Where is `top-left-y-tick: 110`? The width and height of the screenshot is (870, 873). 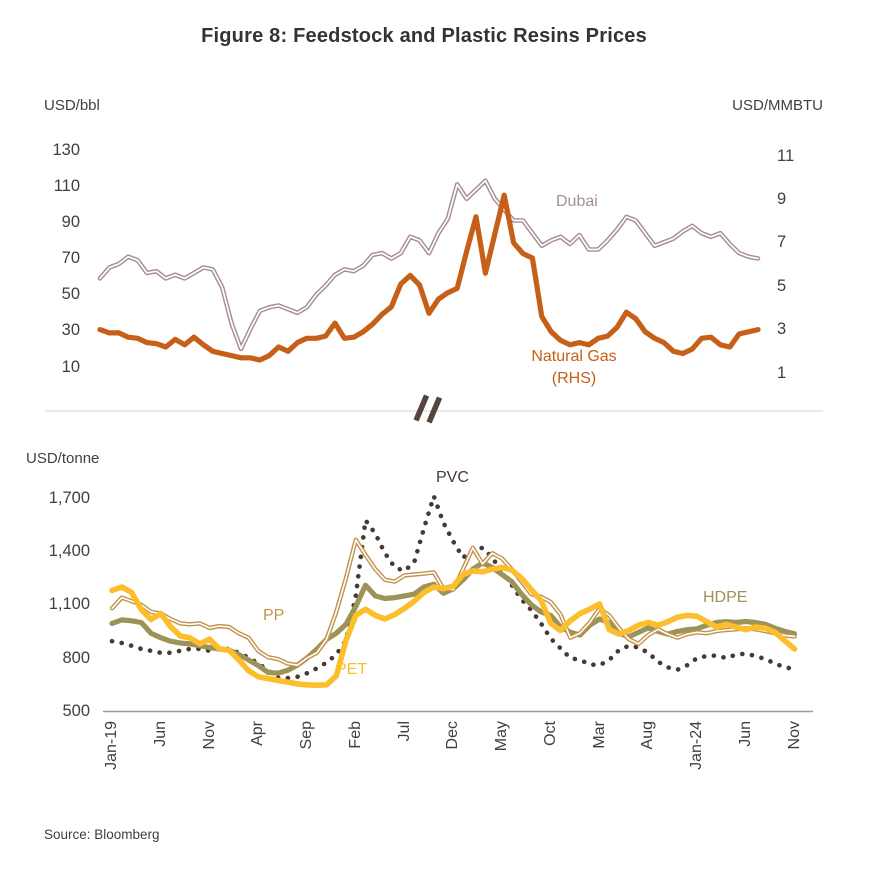 top-left-y-tick: 110 is located at coordinates (66, 186).